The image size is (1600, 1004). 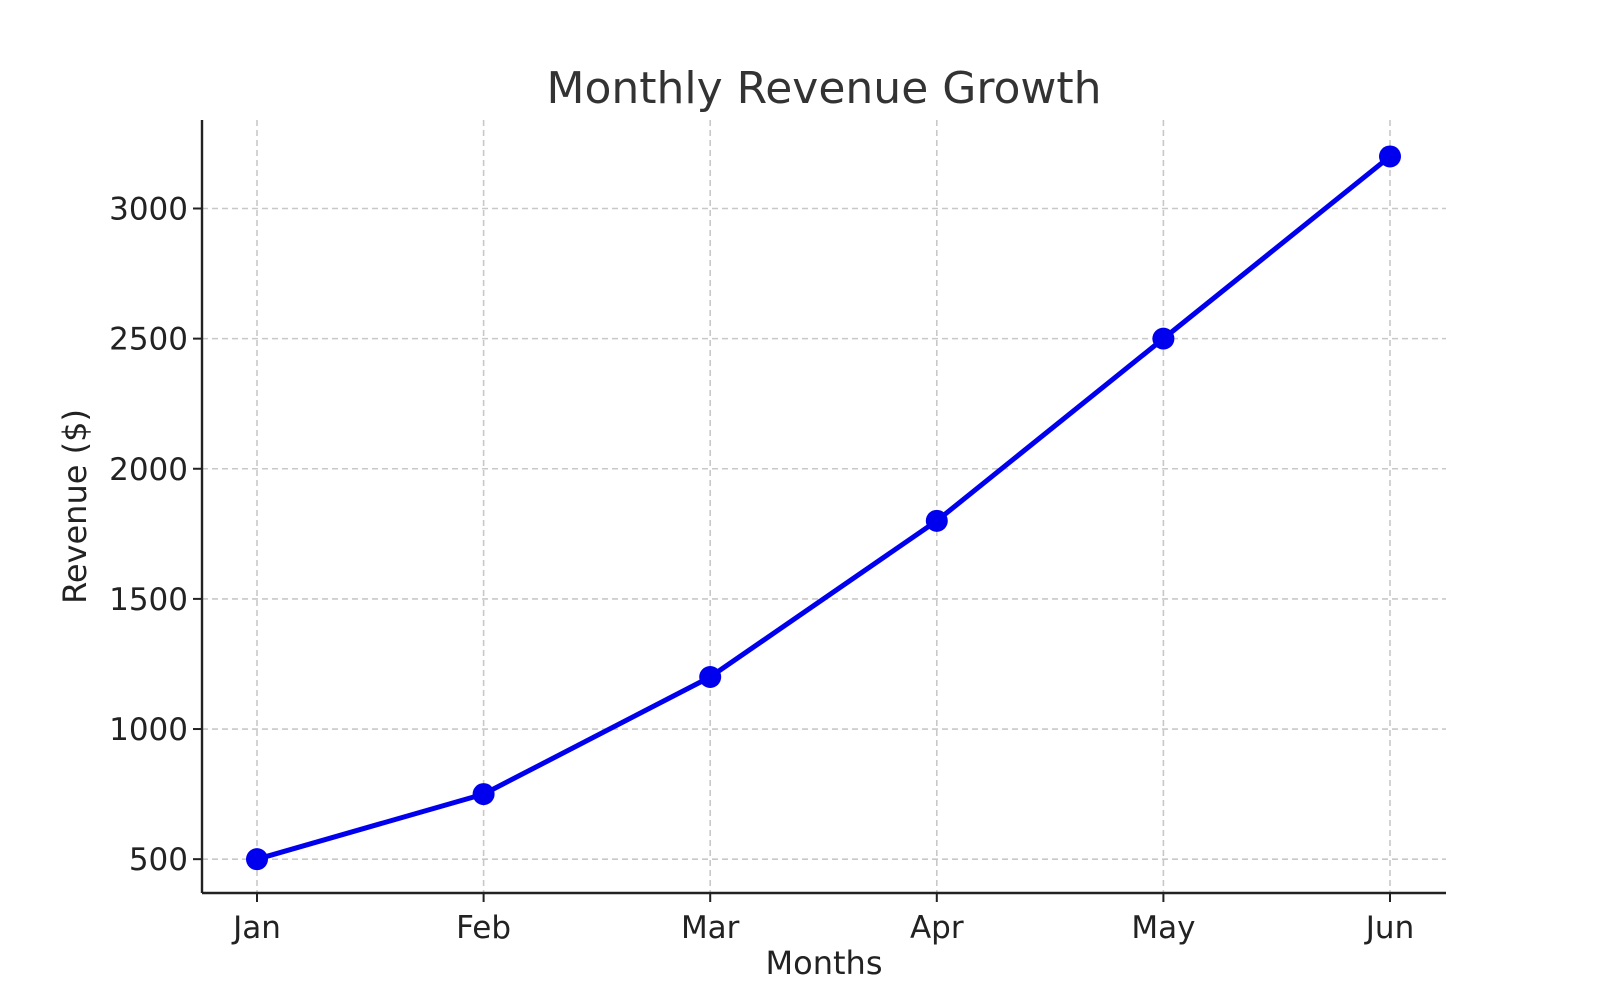 What do you see at coordinates (1389, 928) in the screenshot?
I see `x-tick-label: Jun` at bounding box center [1389, 928].